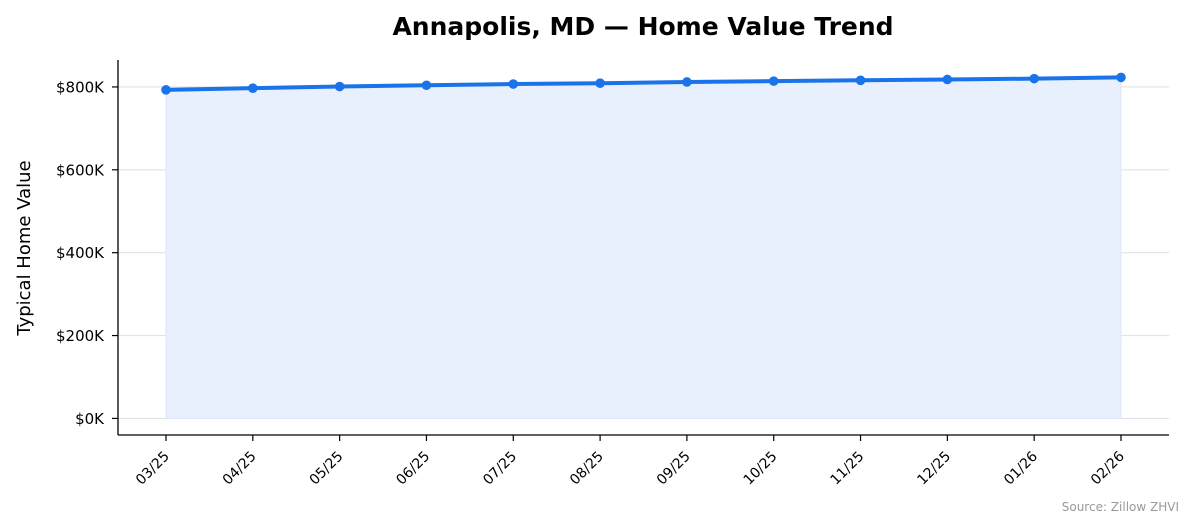 The height and width of the screenshot is (529, 1194). What do you see at coordinates (90, 419) in the screenshot?
I see `y-tick-label-0: $0K` at bounding box center [90, 419].